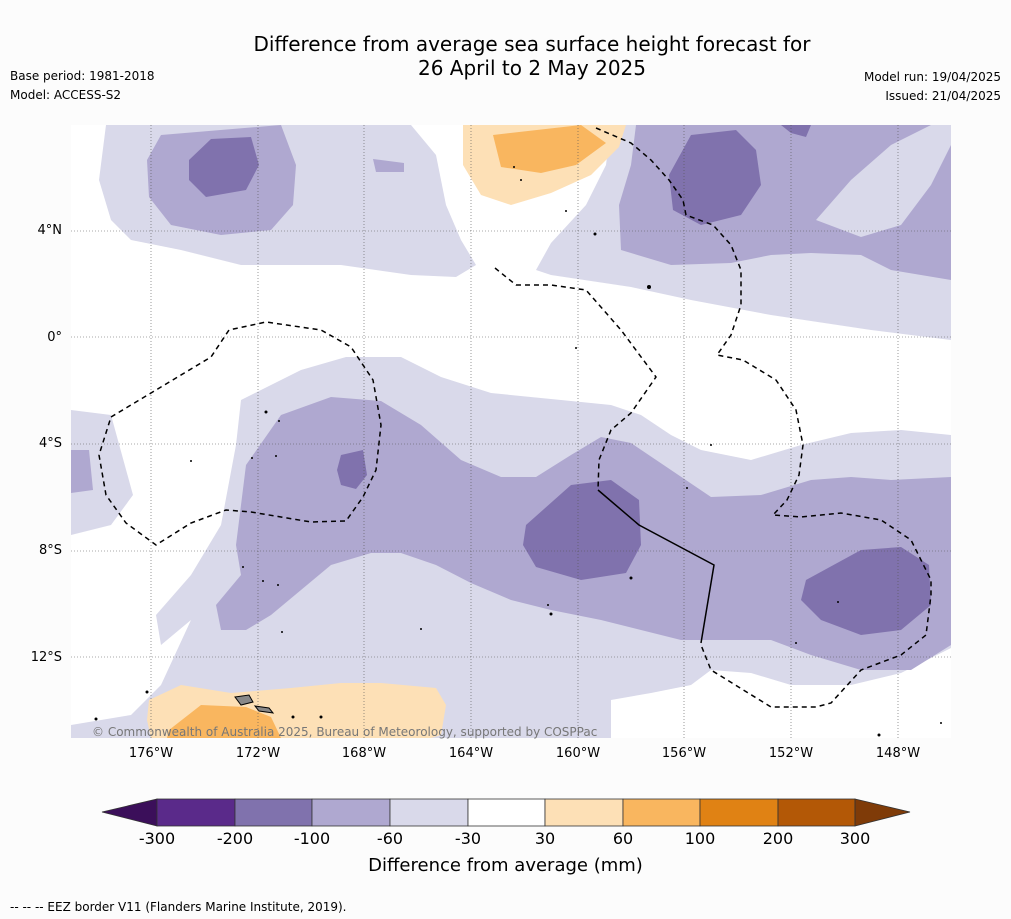  Describe the element at coordinates (235, 838) in the screenshot. I see `colorbar-tick: -200` at that location.